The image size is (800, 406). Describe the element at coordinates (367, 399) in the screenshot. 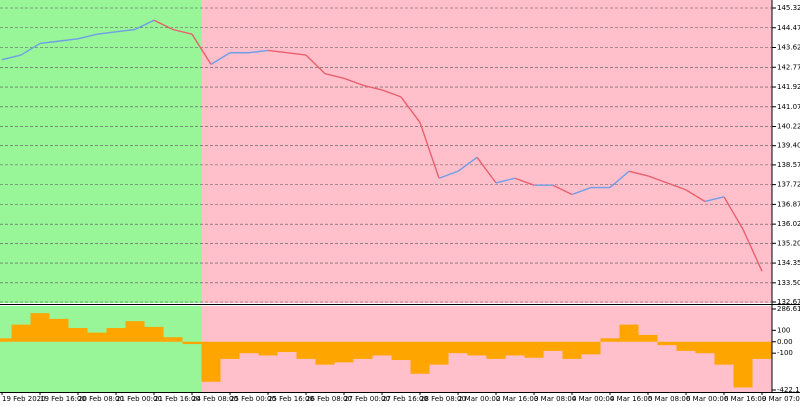

I see `x-tick-label: 27 Feb 00:00` at that location.